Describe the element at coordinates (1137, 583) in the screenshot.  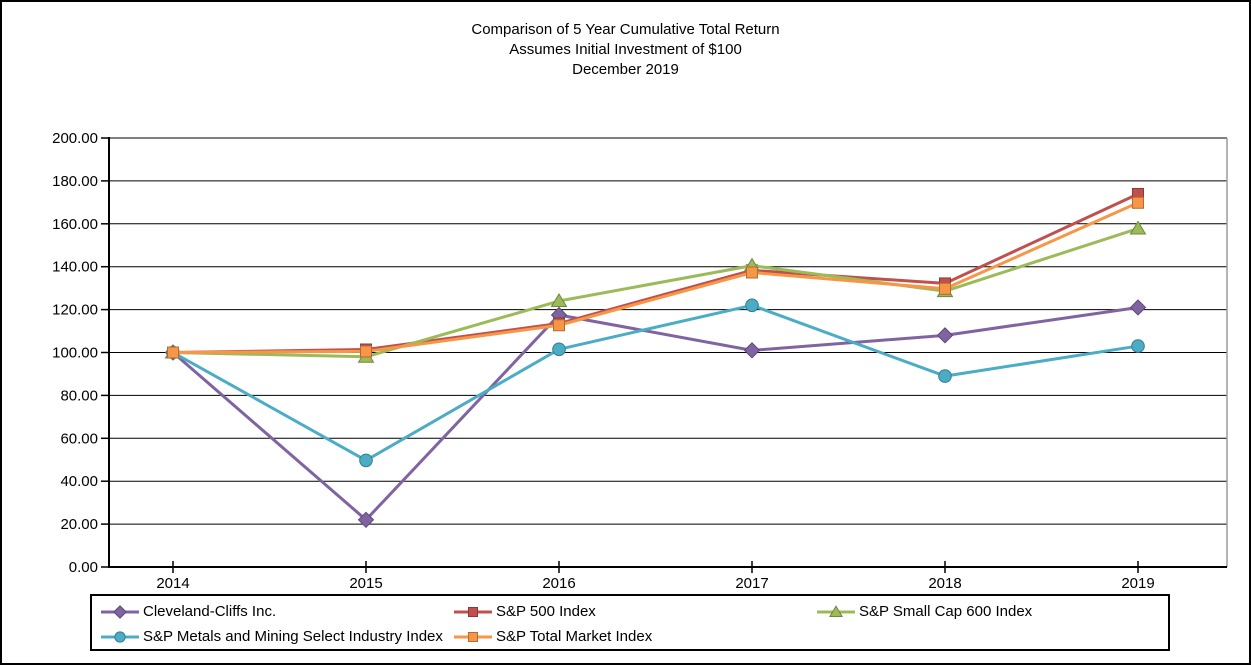
I see `x-axis-label: 2019` at that location.